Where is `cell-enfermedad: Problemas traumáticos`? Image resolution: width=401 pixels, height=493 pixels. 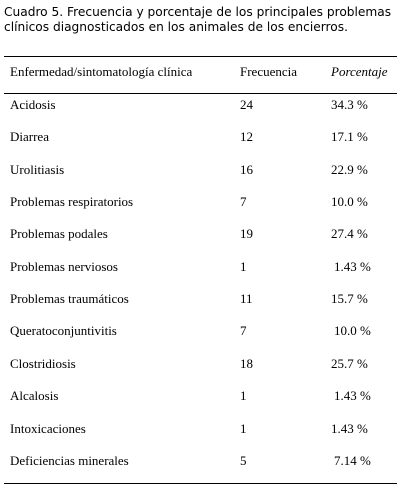
cell-enfermedad: Problemas traumáticos is located at coordinates (69, 298).